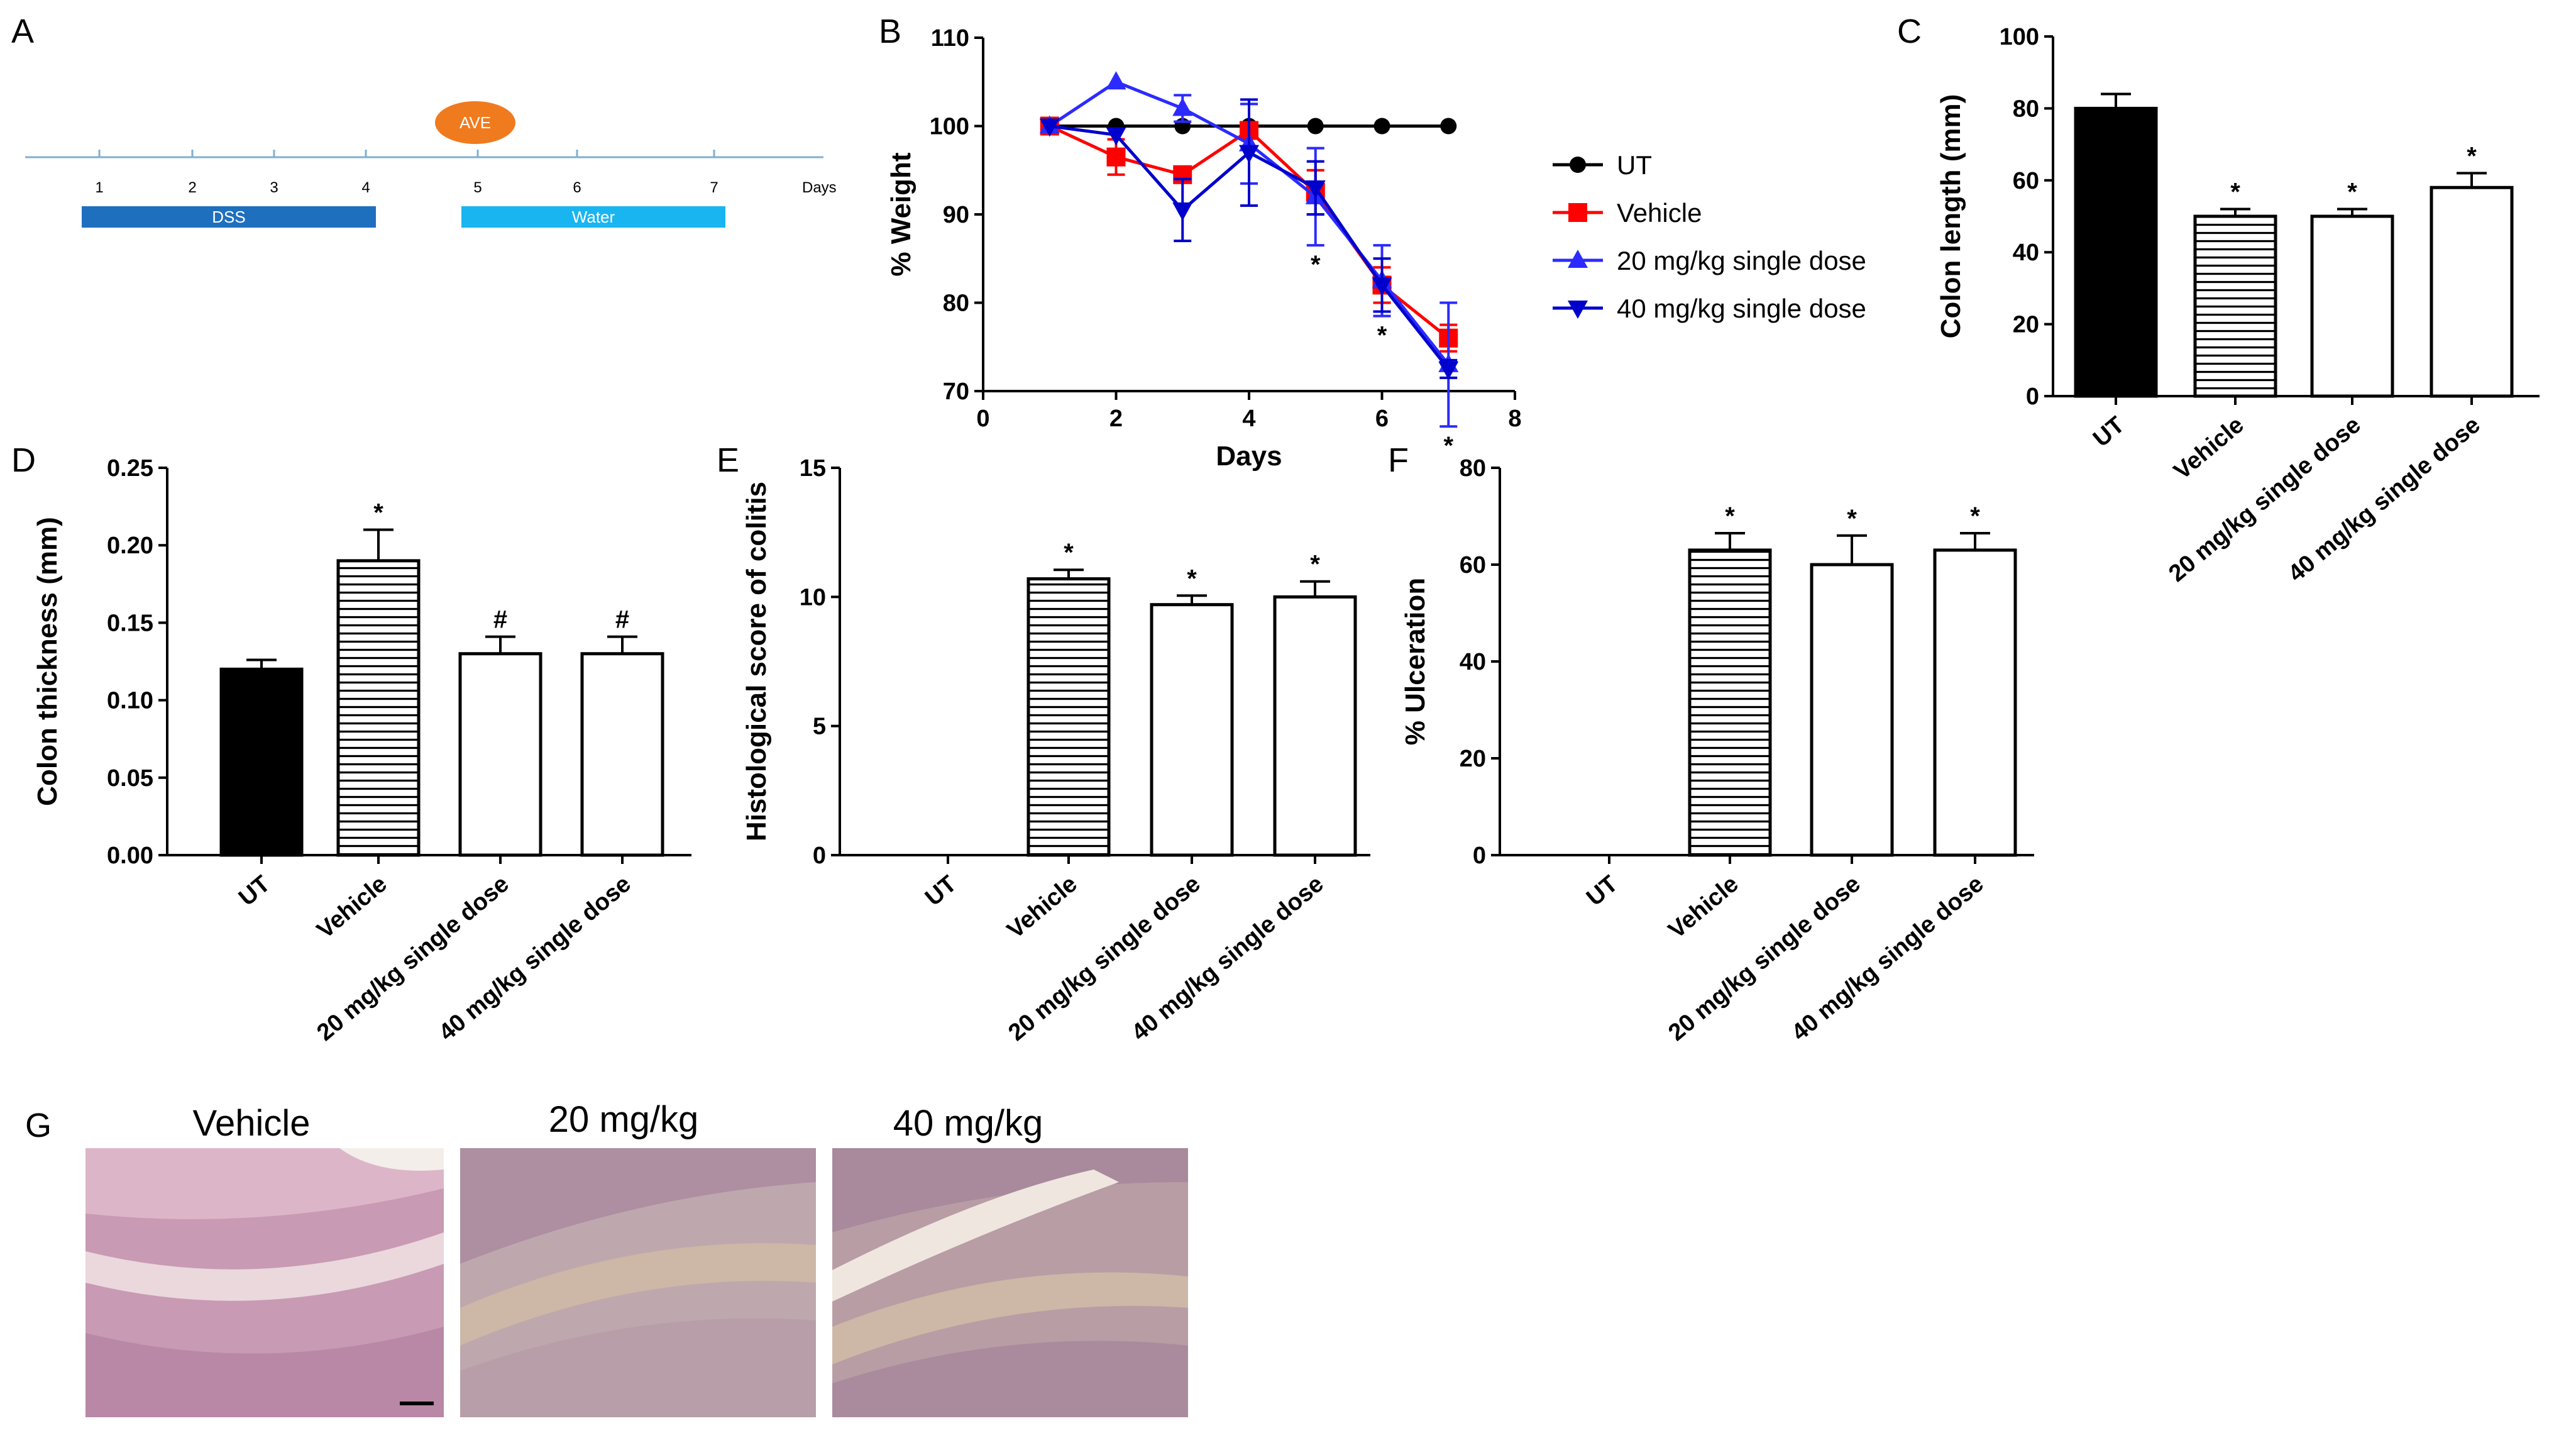 The height and width of the screenshot is (1438, 2576). I want to click on legend-label: 20 mg/kg single dose, so click(1741, 261).